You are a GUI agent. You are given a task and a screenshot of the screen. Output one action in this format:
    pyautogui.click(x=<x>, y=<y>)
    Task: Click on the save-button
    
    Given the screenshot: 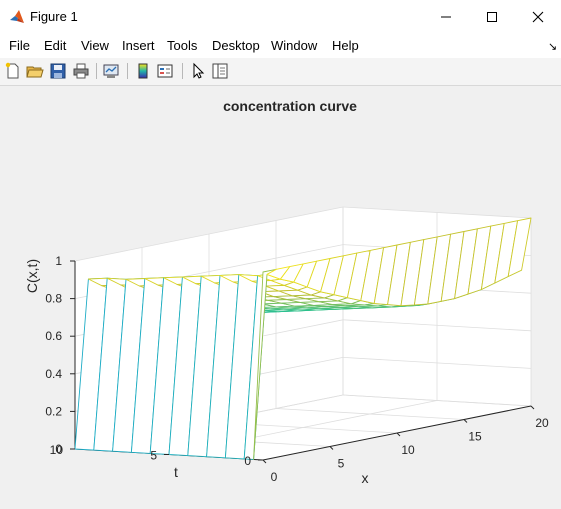 What is the action you would take?
    pyautogui.click(x=58, y=71)
    